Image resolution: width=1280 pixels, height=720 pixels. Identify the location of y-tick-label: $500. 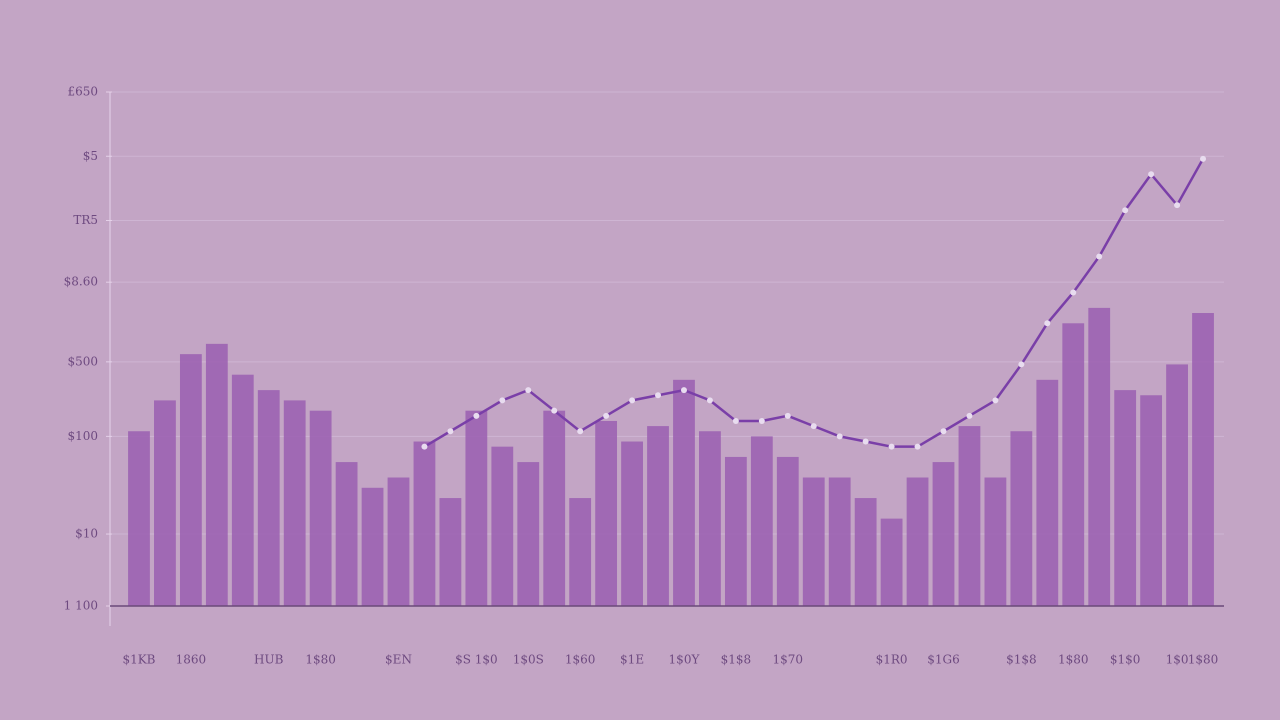
(82, 361).